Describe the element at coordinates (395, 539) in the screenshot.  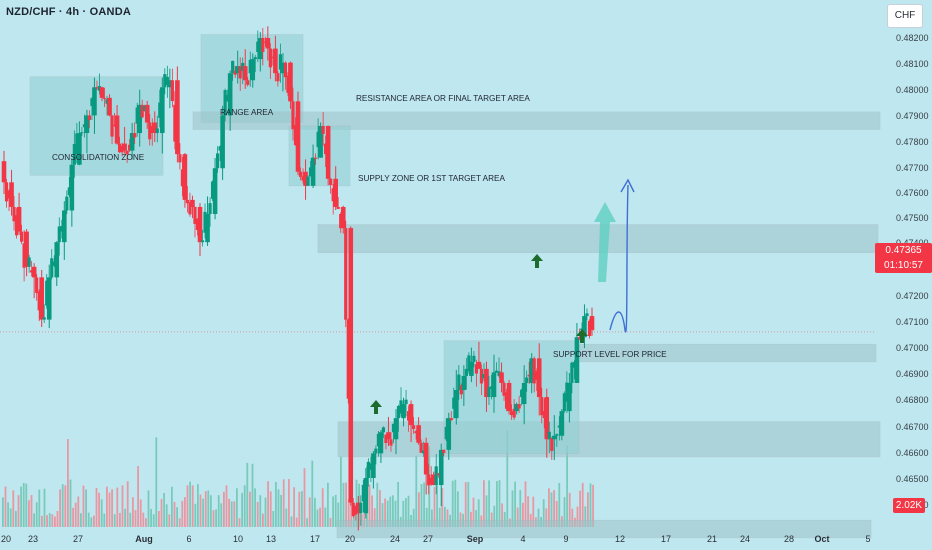
I see `x-tick-label: 24` at that location.